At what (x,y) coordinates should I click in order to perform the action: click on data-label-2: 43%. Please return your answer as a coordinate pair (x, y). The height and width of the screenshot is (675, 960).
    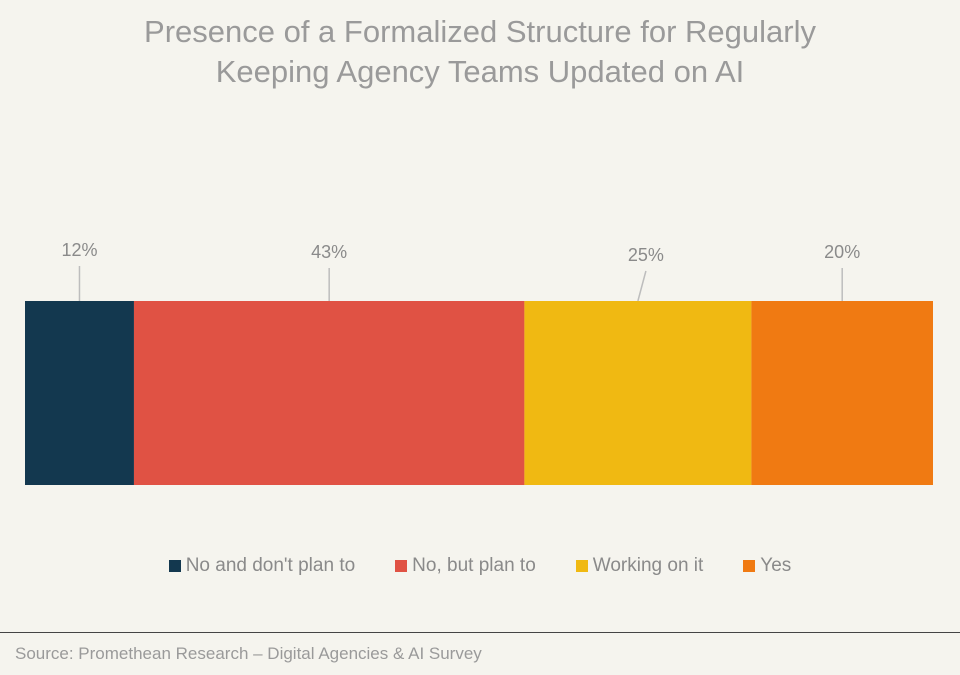
    Looking at the image, I should click on (329, 252).